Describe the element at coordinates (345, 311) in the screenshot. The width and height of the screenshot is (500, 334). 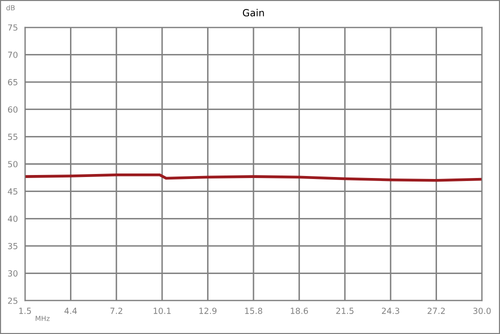
I see `x-tick-label: 21.5` at that location.